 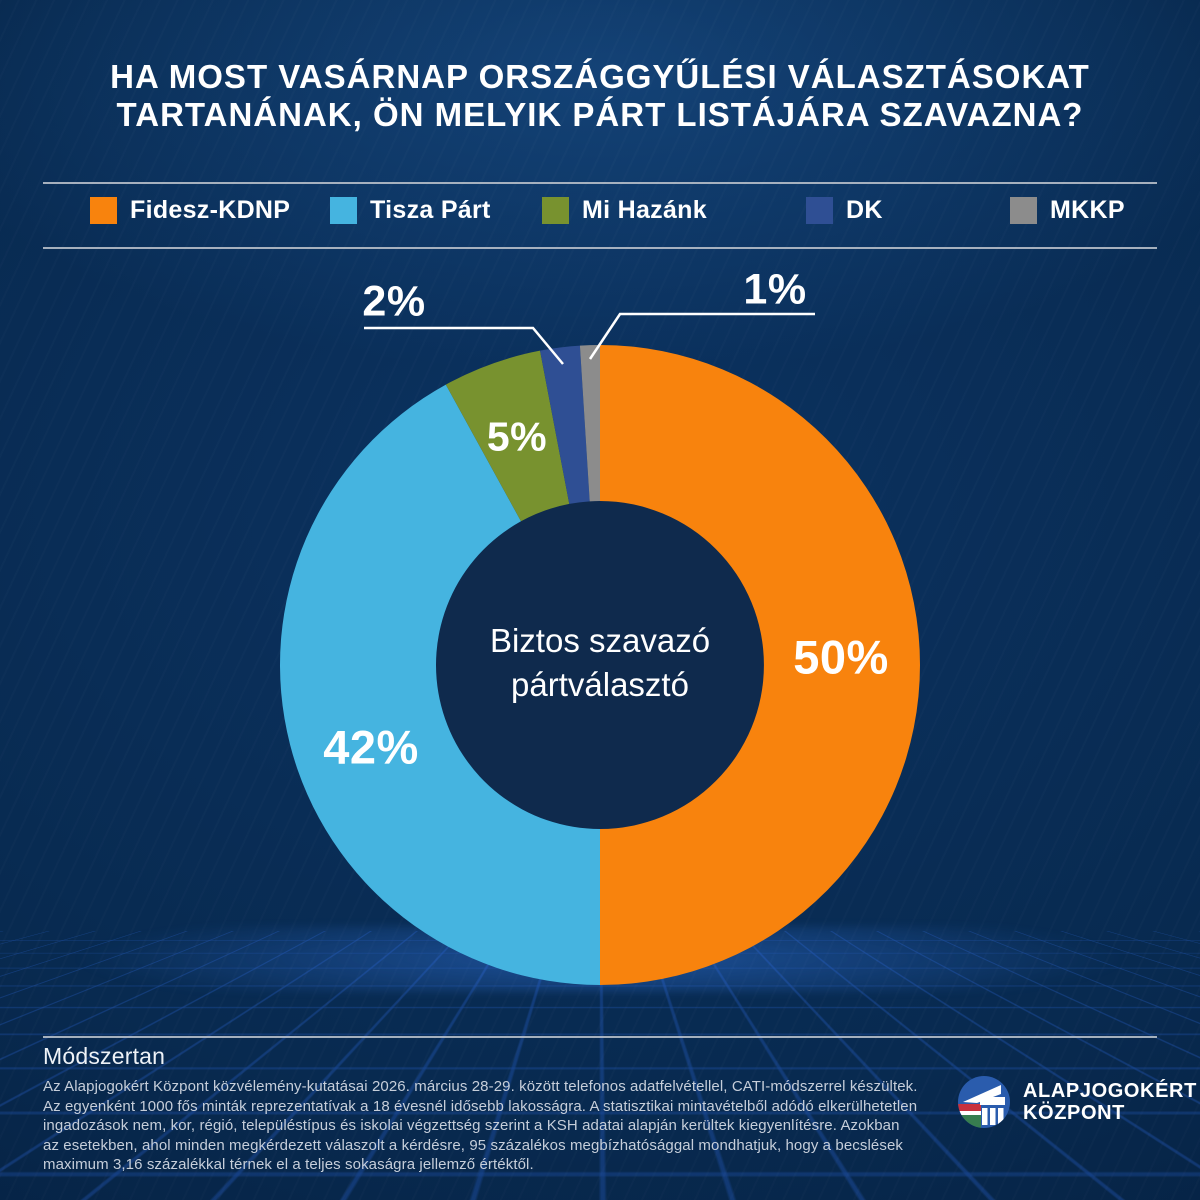 What do you see at coordinates (589, 423) in the screenshot?
I see `donut-slice-mkkp` at bounding box center [589, 423].